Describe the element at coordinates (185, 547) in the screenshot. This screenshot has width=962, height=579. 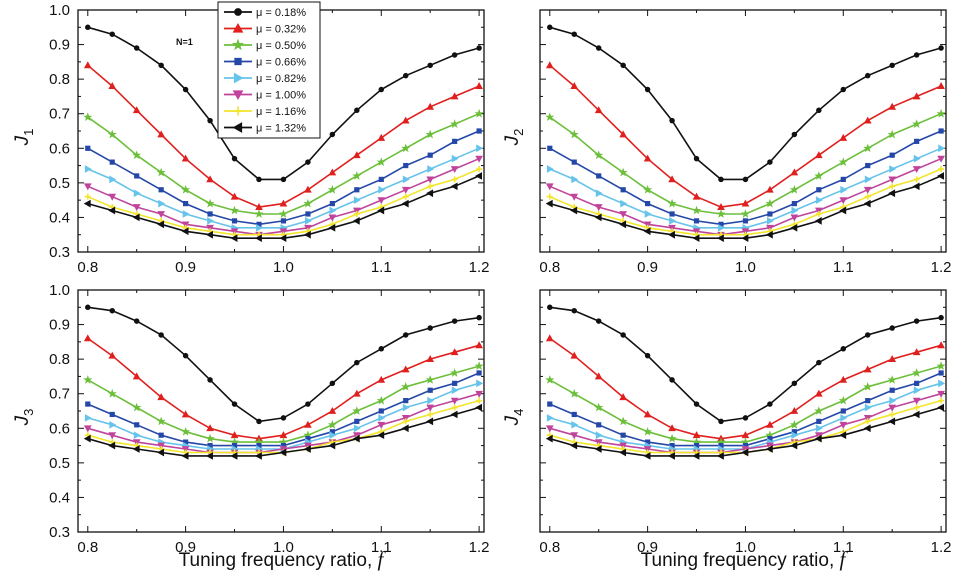
I see `x-tick-label: 0.9` at that location.